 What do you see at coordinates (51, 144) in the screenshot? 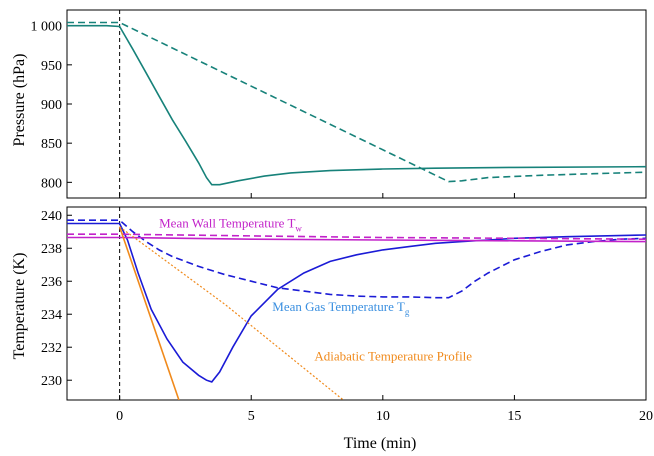
I see `top-y-tick-label: 850` at bounding box center [51, 144].